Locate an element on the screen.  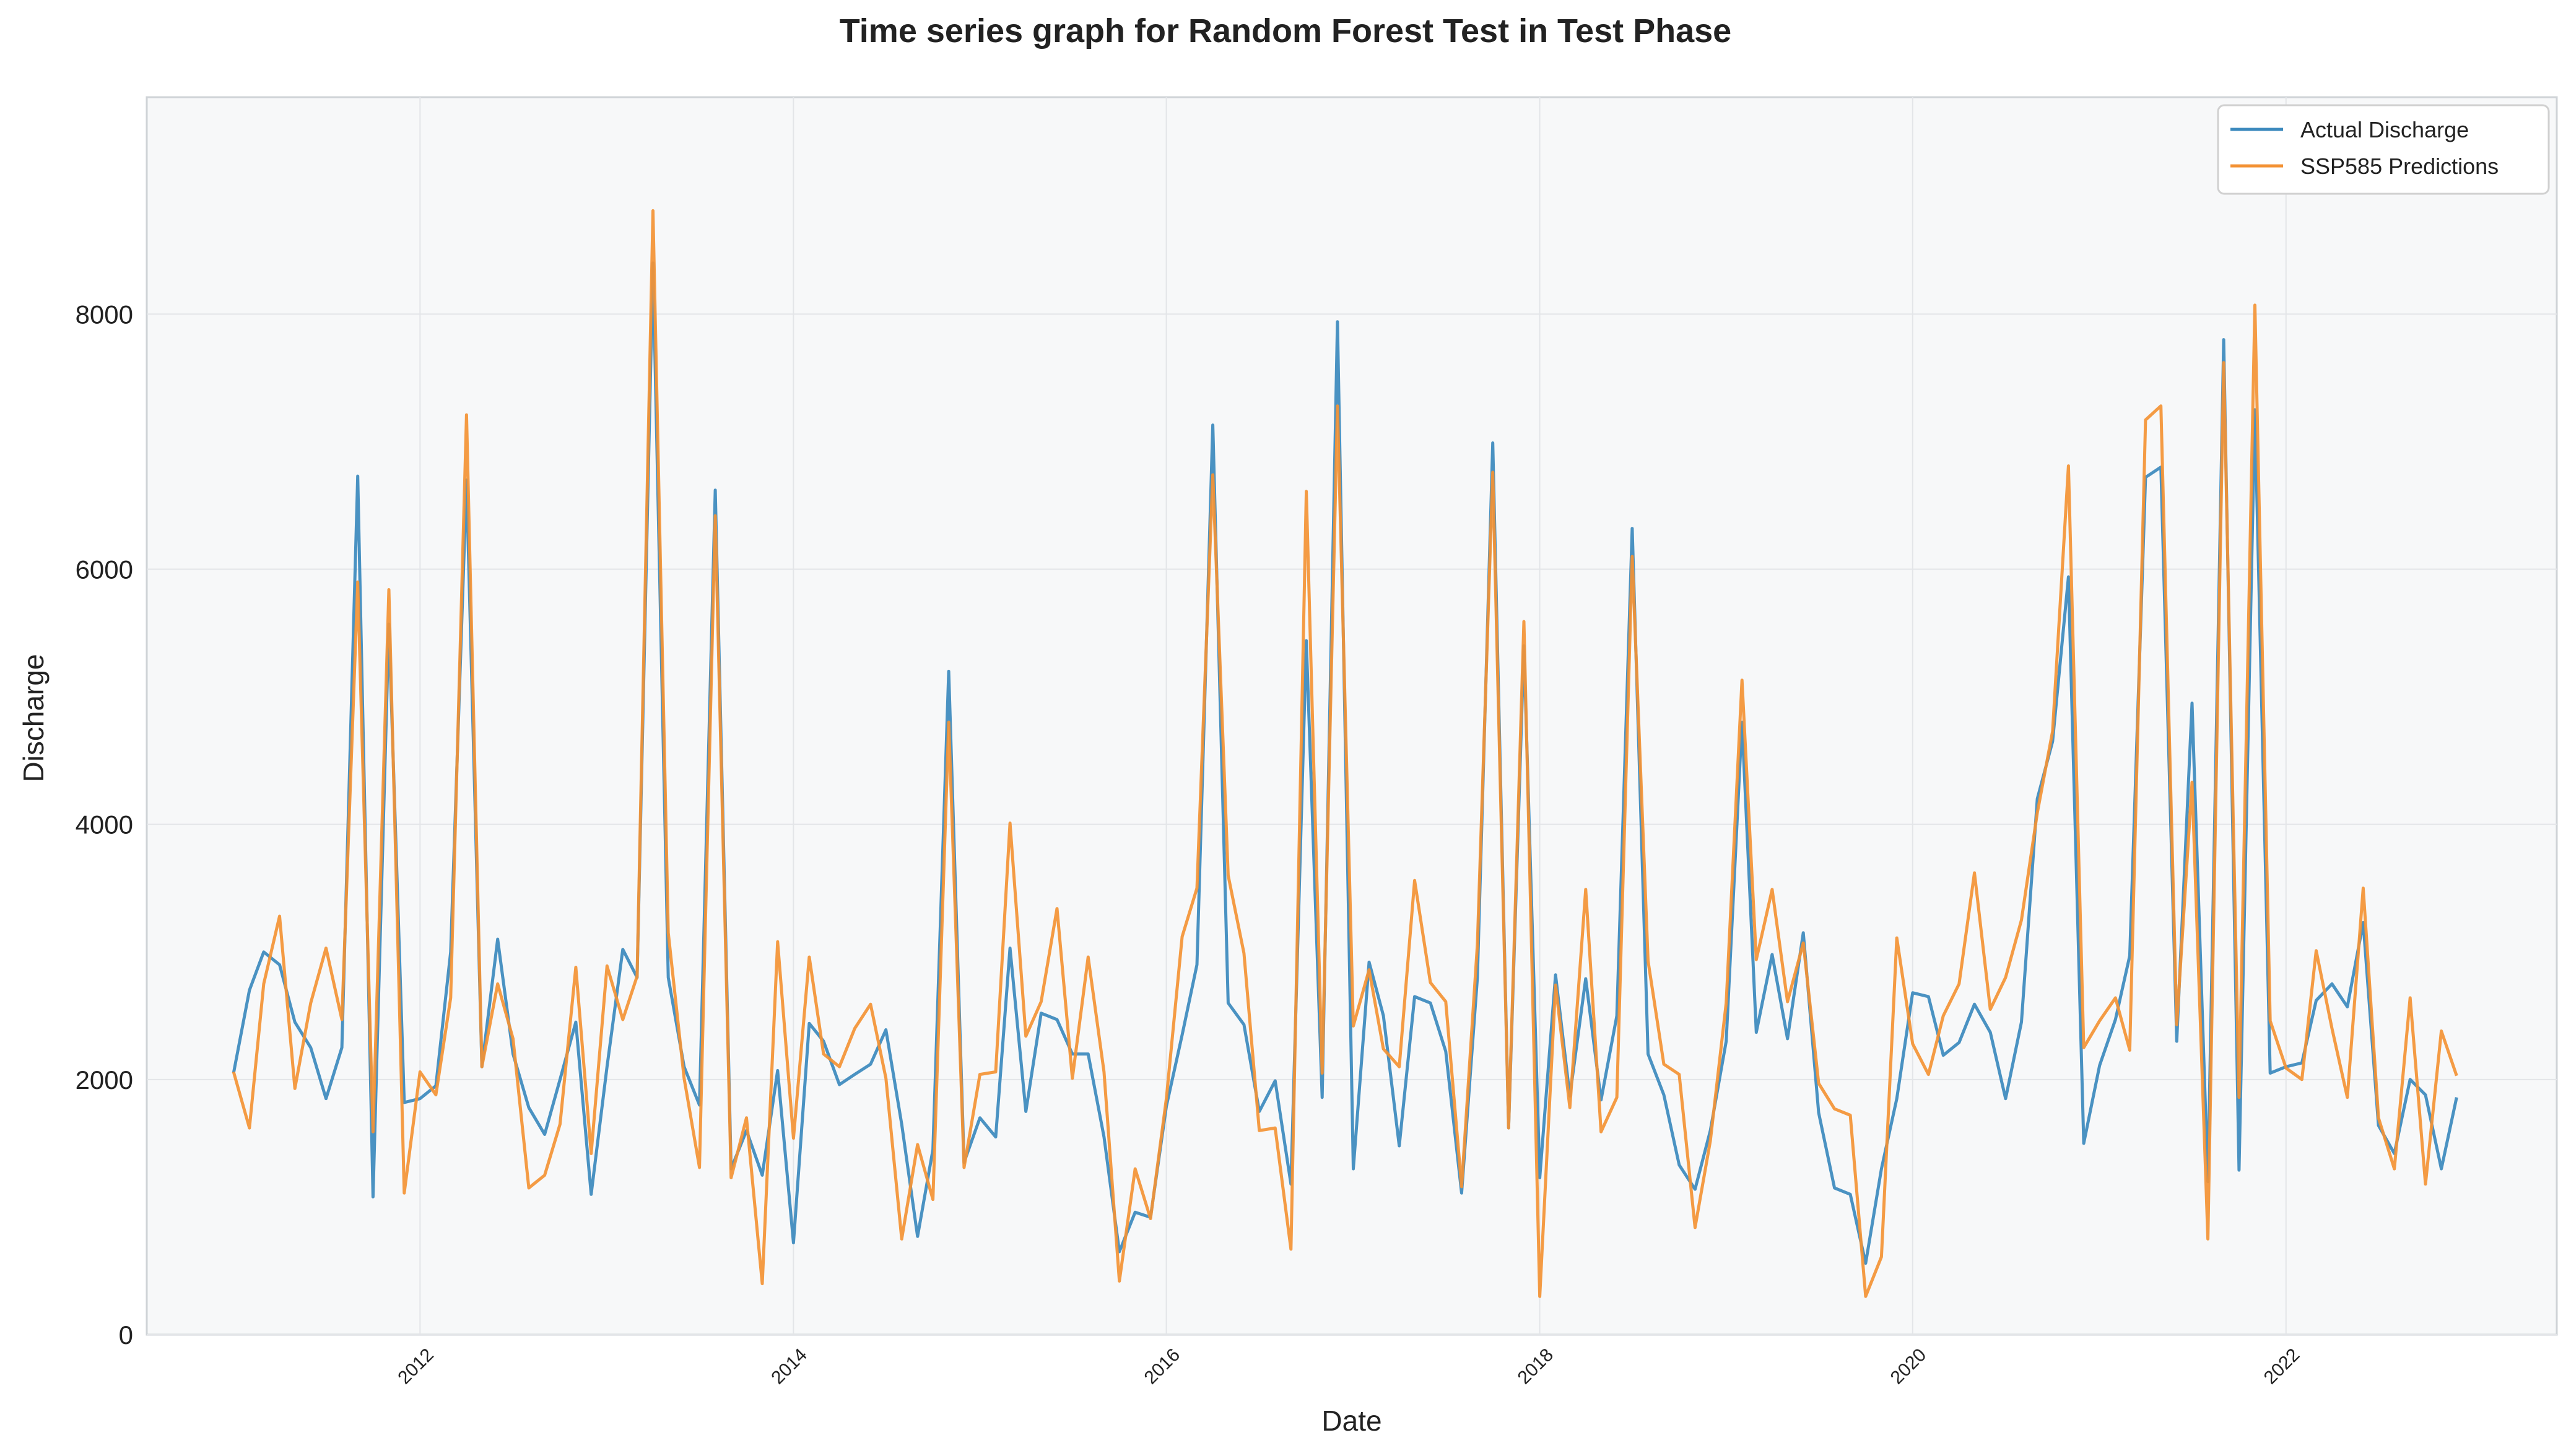
legend-box is located at coordinates (2383, 149).